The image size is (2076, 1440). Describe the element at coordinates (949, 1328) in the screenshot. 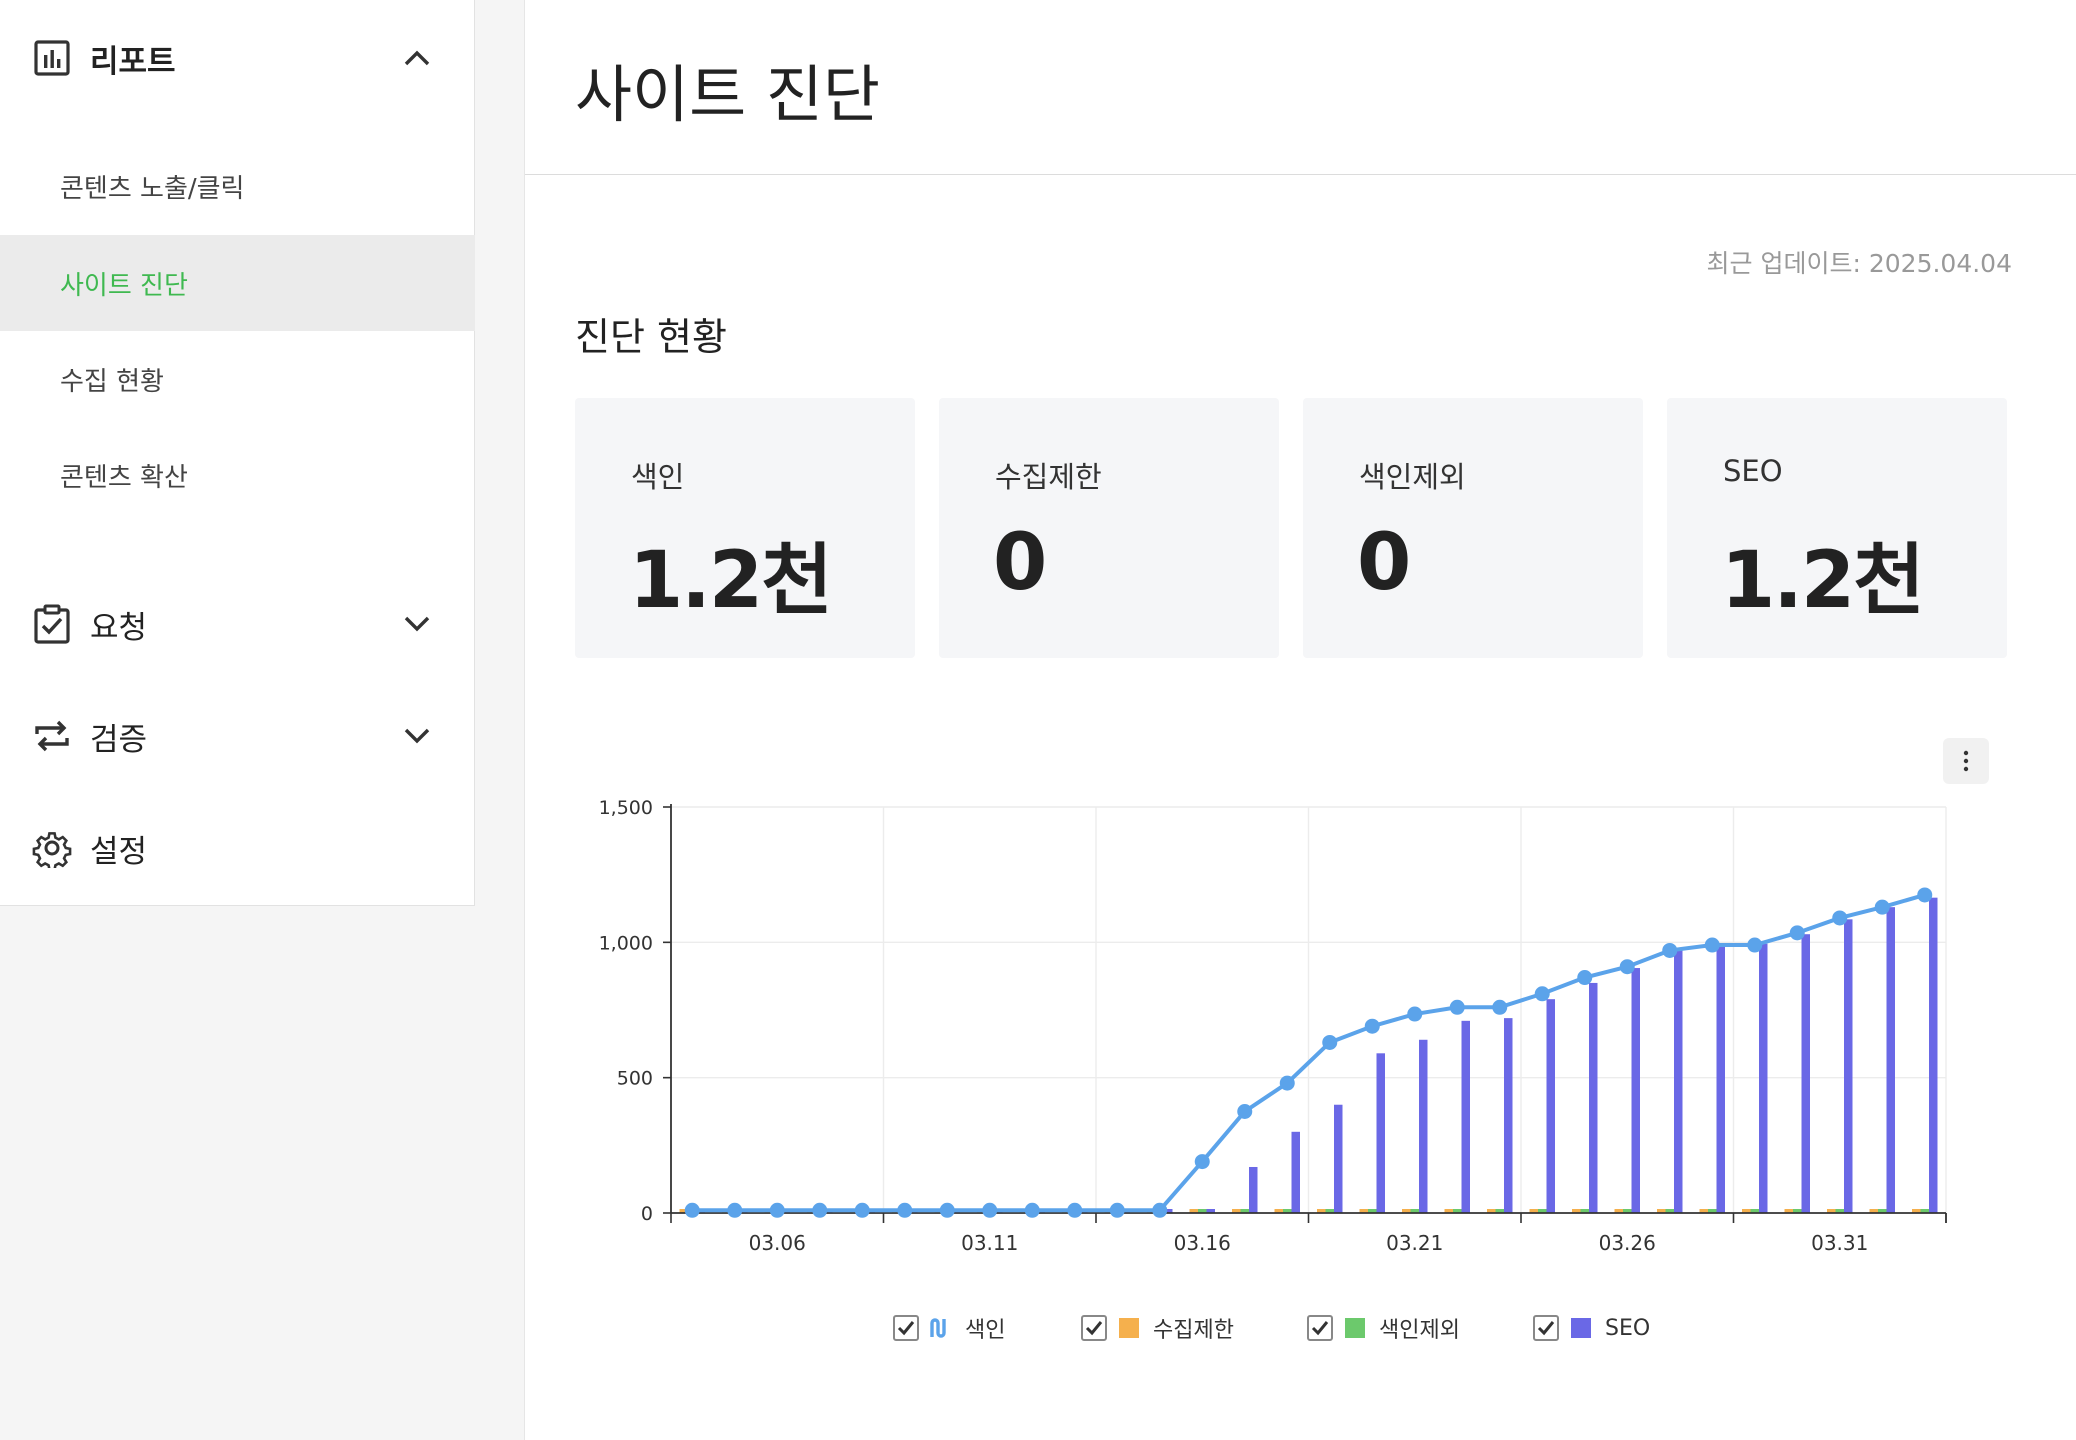

I see `legend-item-index: 색인` at that location.